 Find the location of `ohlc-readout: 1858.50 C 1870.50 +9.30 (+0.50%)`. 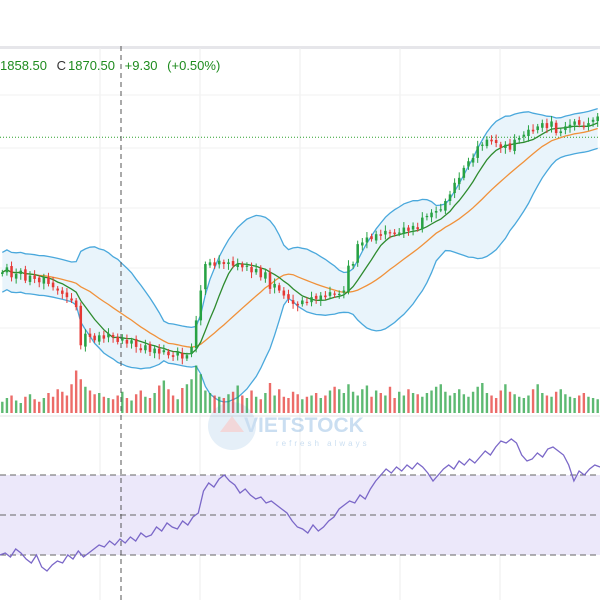

ohlc-readout: 1858.50 C 1870.50 +9.30 (+0.50%) is located at coordinates (113, 65).